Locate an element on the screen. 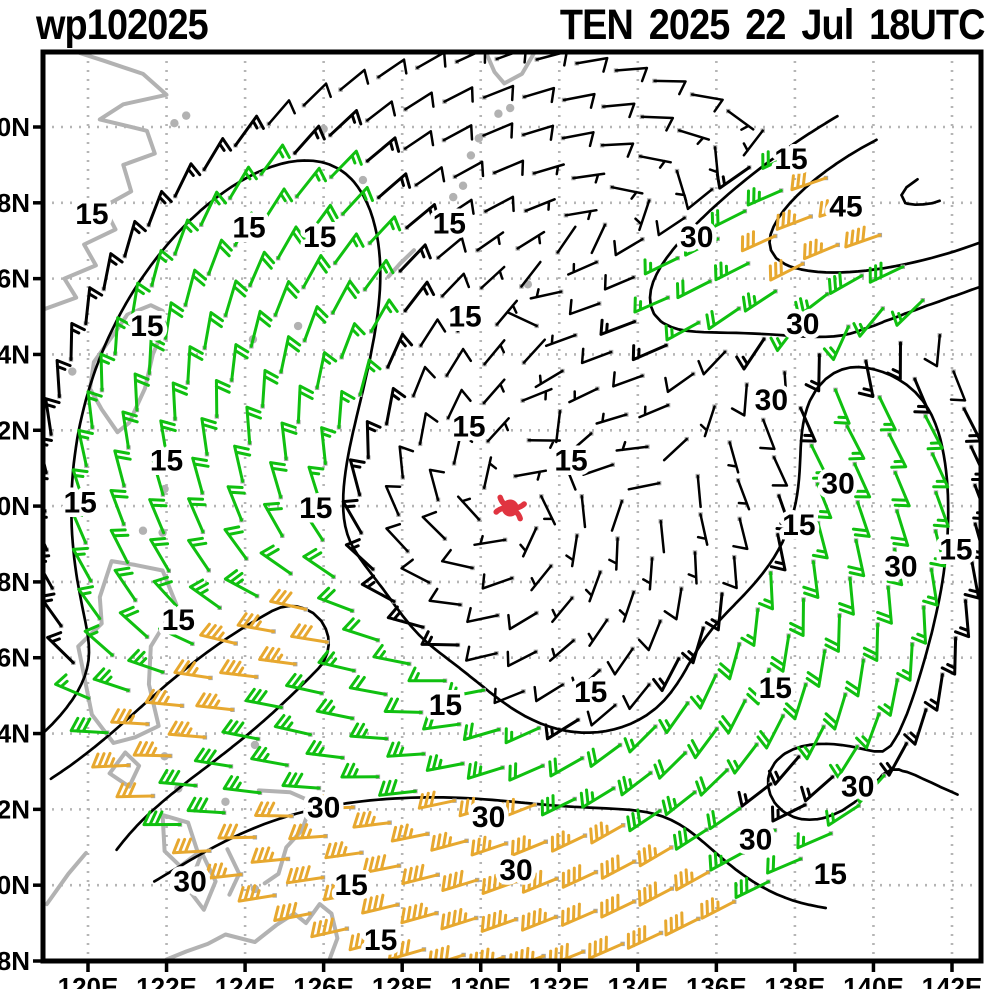 The height and width of the screenshot is (989, 987). isotach-45kt is located at coordinates (920, 192).